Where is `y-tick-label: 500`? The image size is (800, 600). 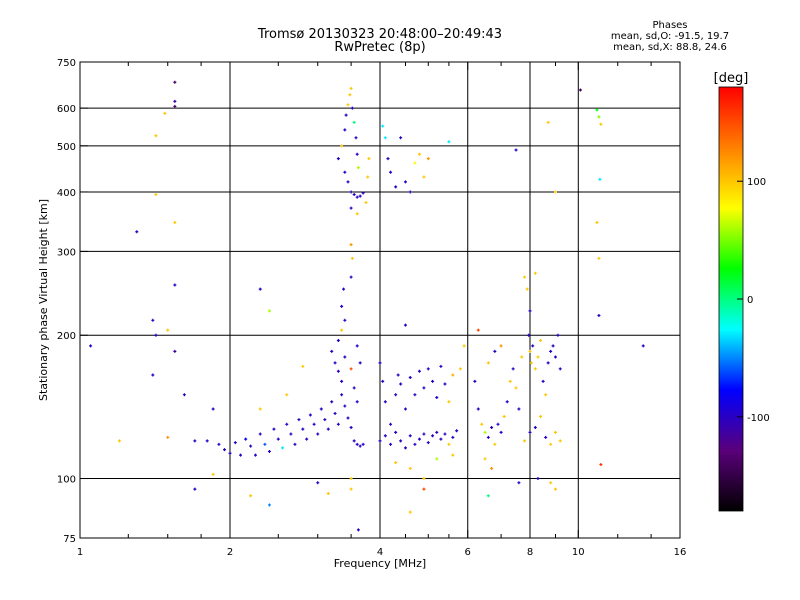
y-tick-label: 500 is located at coordinates (66, 147).